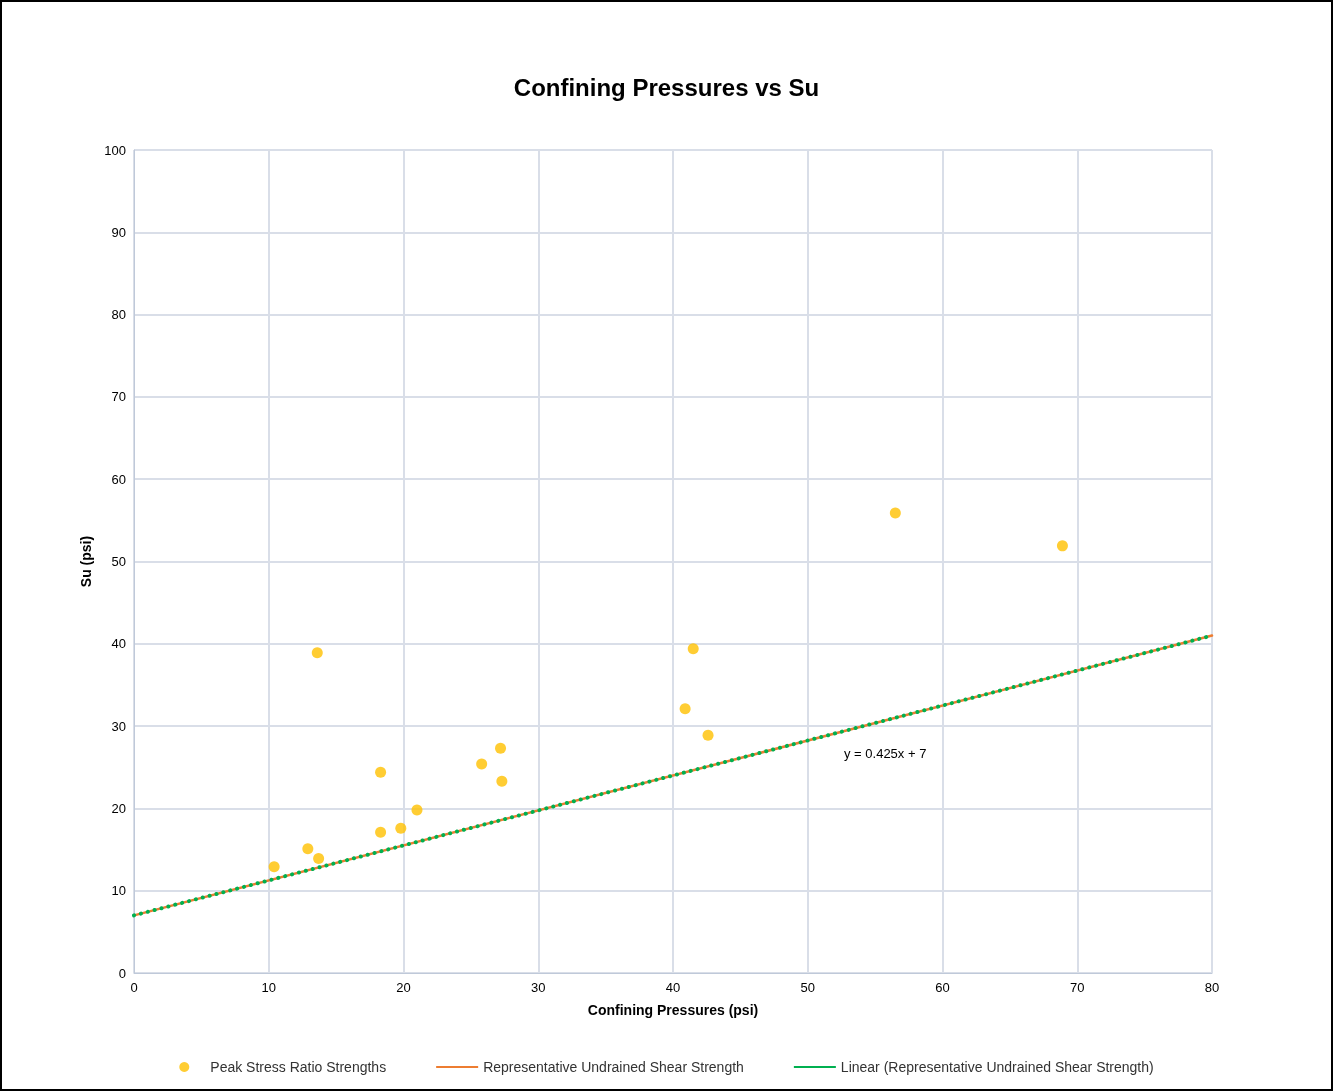  I want to click on y-tick-label: 90, so click(118, 232).